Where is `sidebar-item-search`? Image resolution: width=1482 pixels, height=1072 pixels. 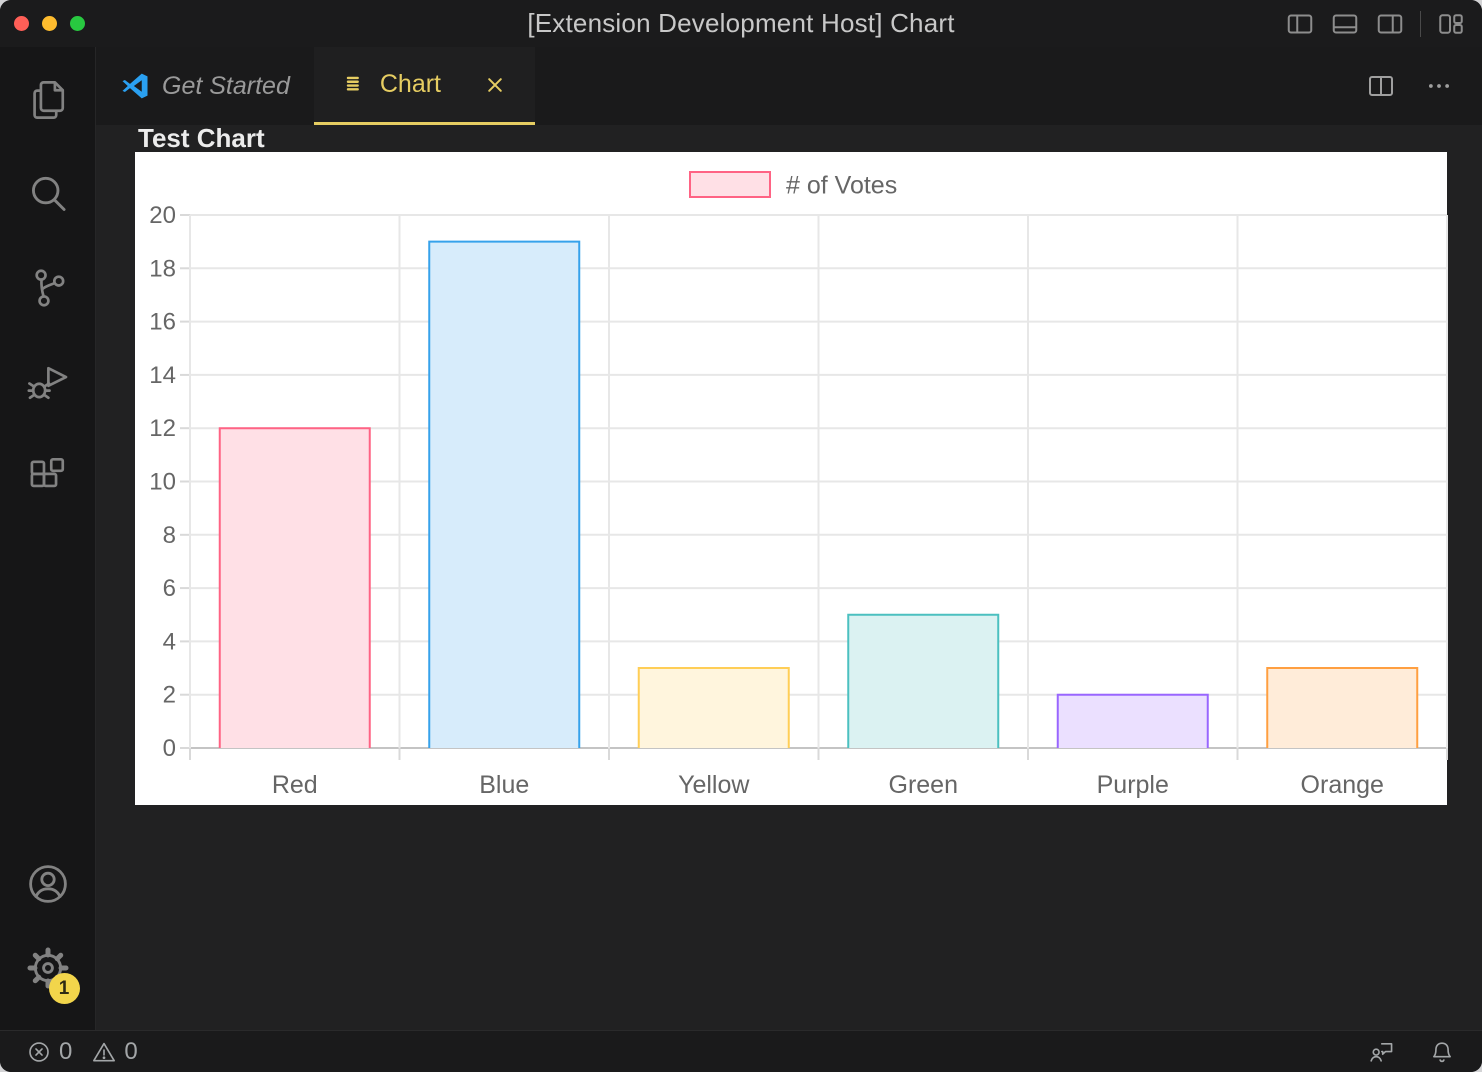 sidebar-item-search is located at coordinates (48, 194).